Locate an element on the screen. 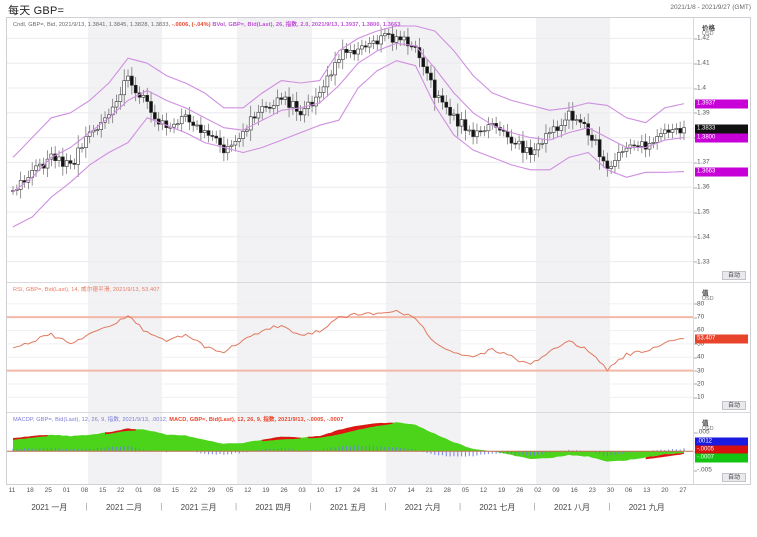  price-axis-tick: 1.36 is located at coordinates (702, 187).